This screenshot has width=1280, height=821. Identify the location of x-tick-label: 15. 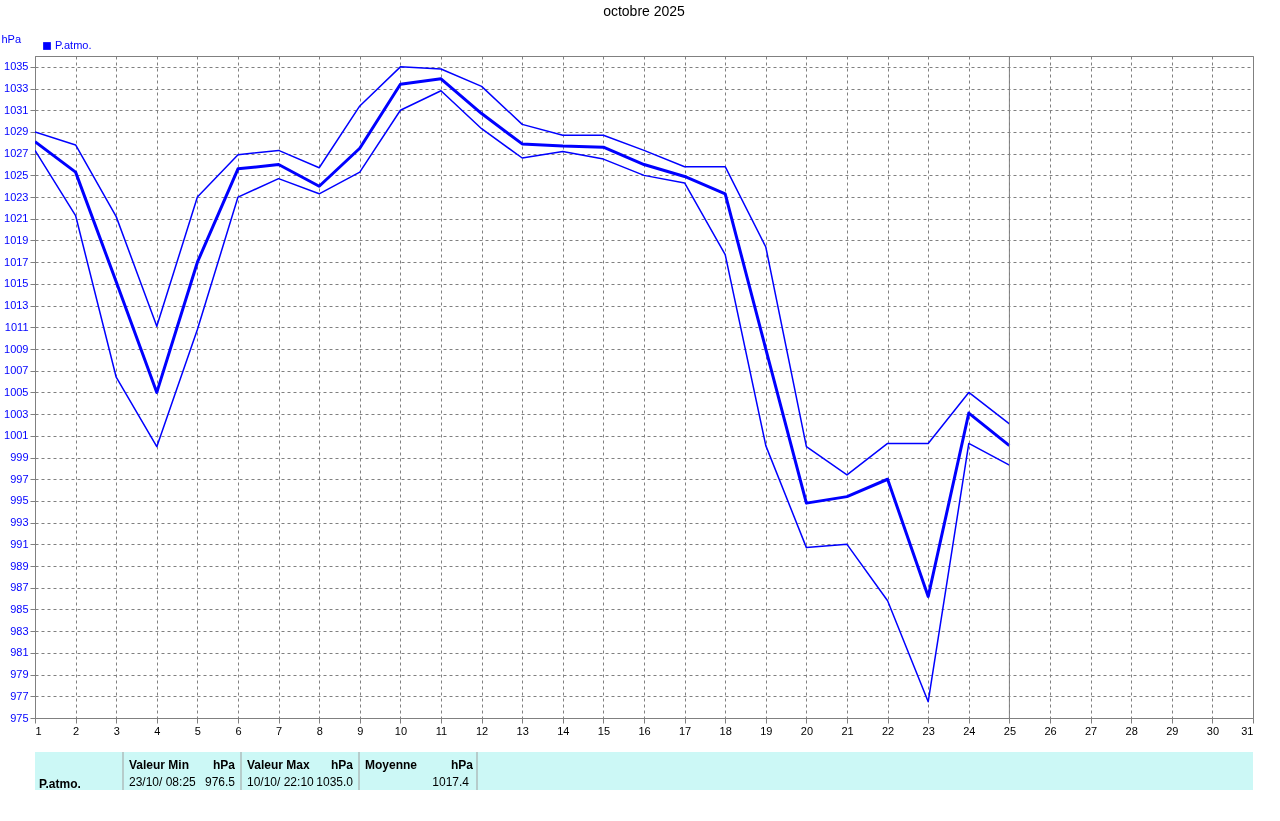
(604, 730).